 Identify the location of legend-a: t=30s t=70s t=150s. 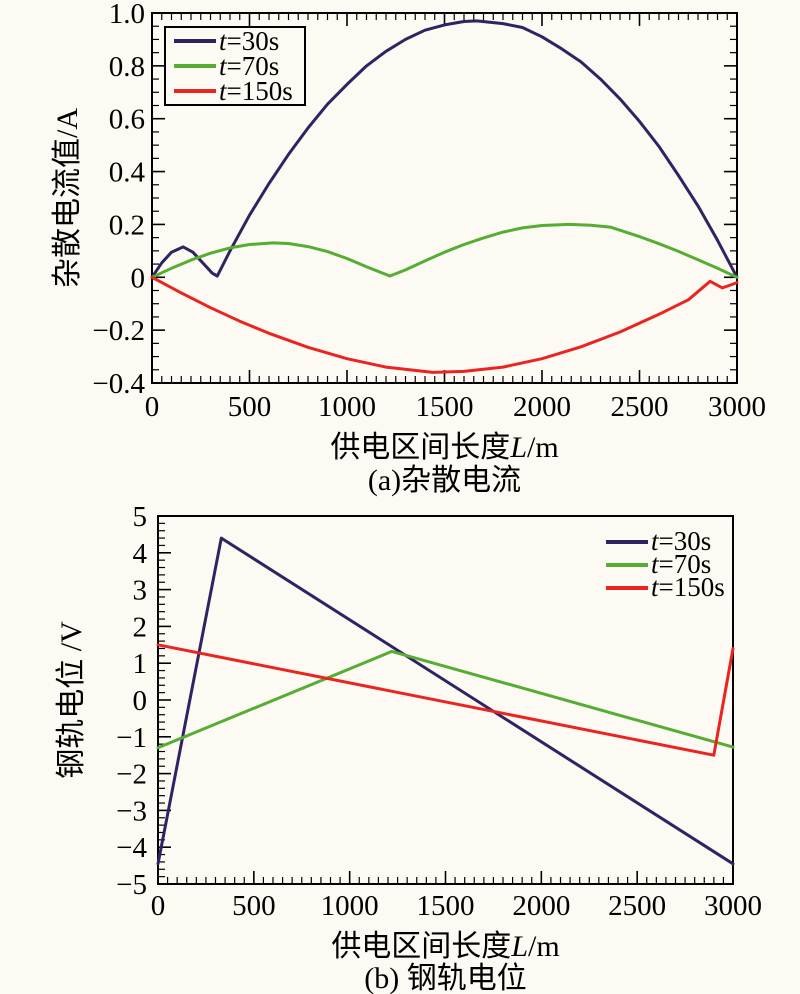
(235, 66).